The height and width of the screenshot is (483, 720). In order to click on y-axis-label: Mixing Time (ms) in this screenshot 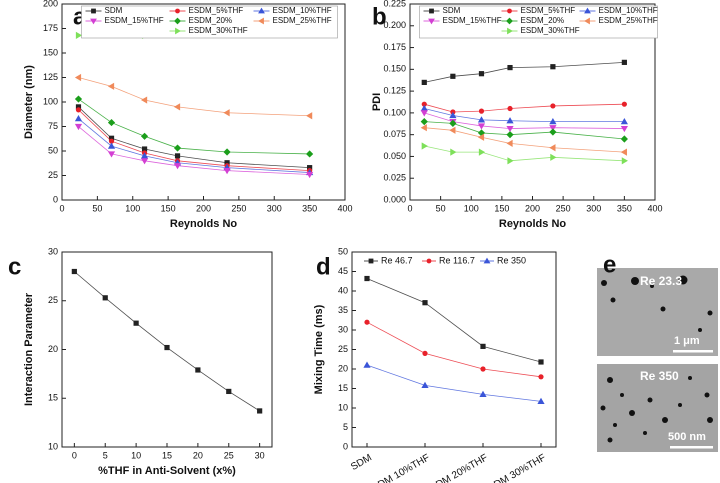, I will do `click(319, 349)`.